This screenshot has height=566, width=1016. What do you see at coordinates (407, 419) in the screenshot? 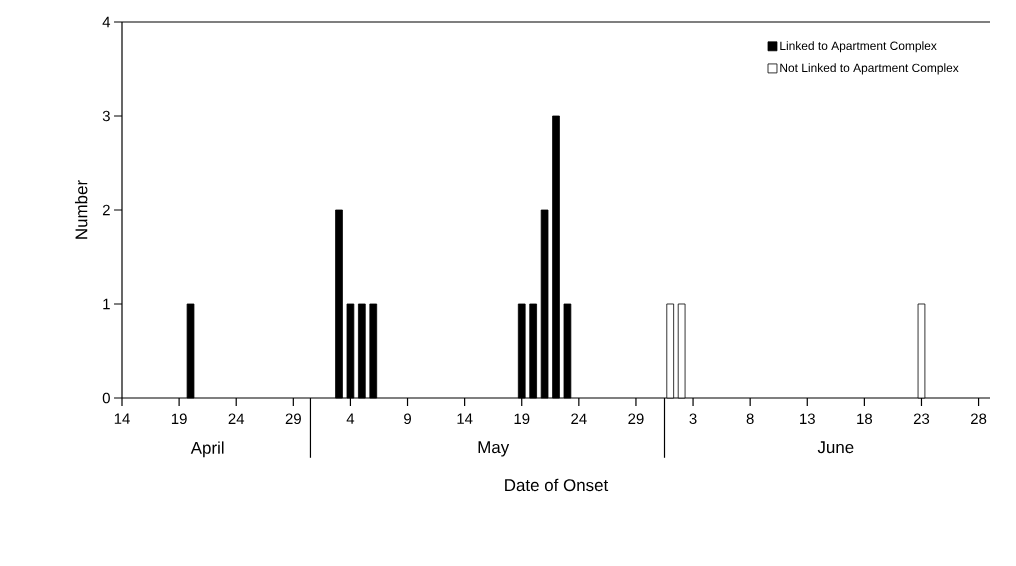
I see `x-tick-label: 9` at bounding box center [407, 419].